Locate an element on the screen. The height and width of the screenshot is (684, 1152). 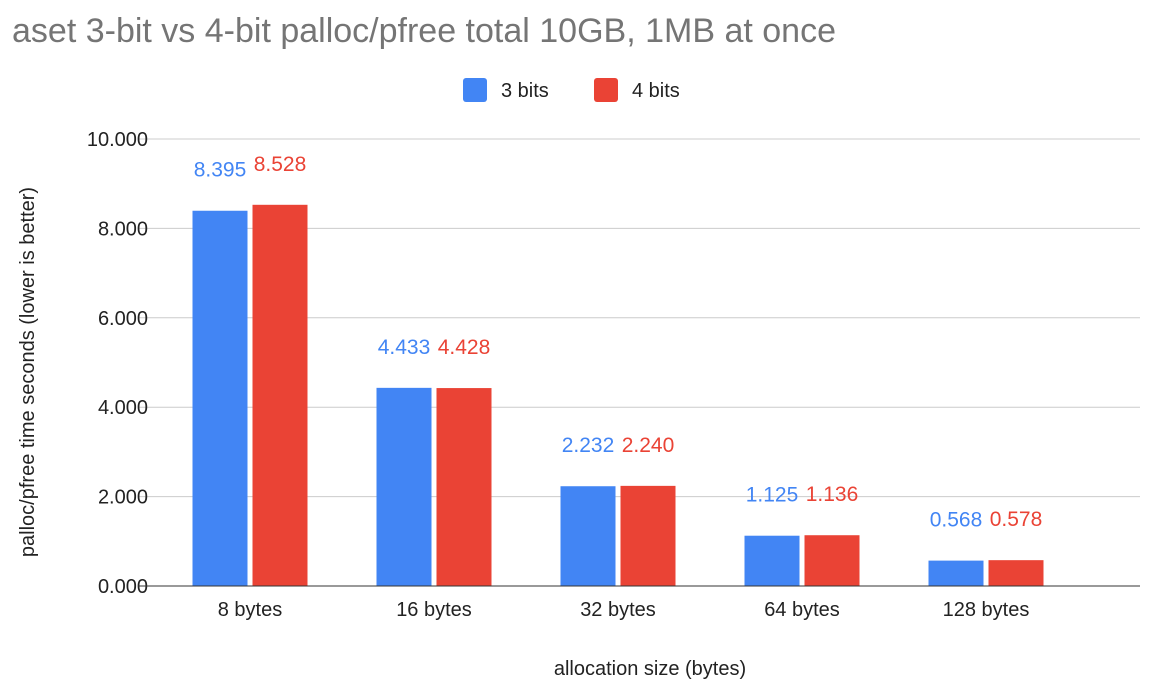
x-tick-label: 128 bytes is located at coordinates (986, 610).